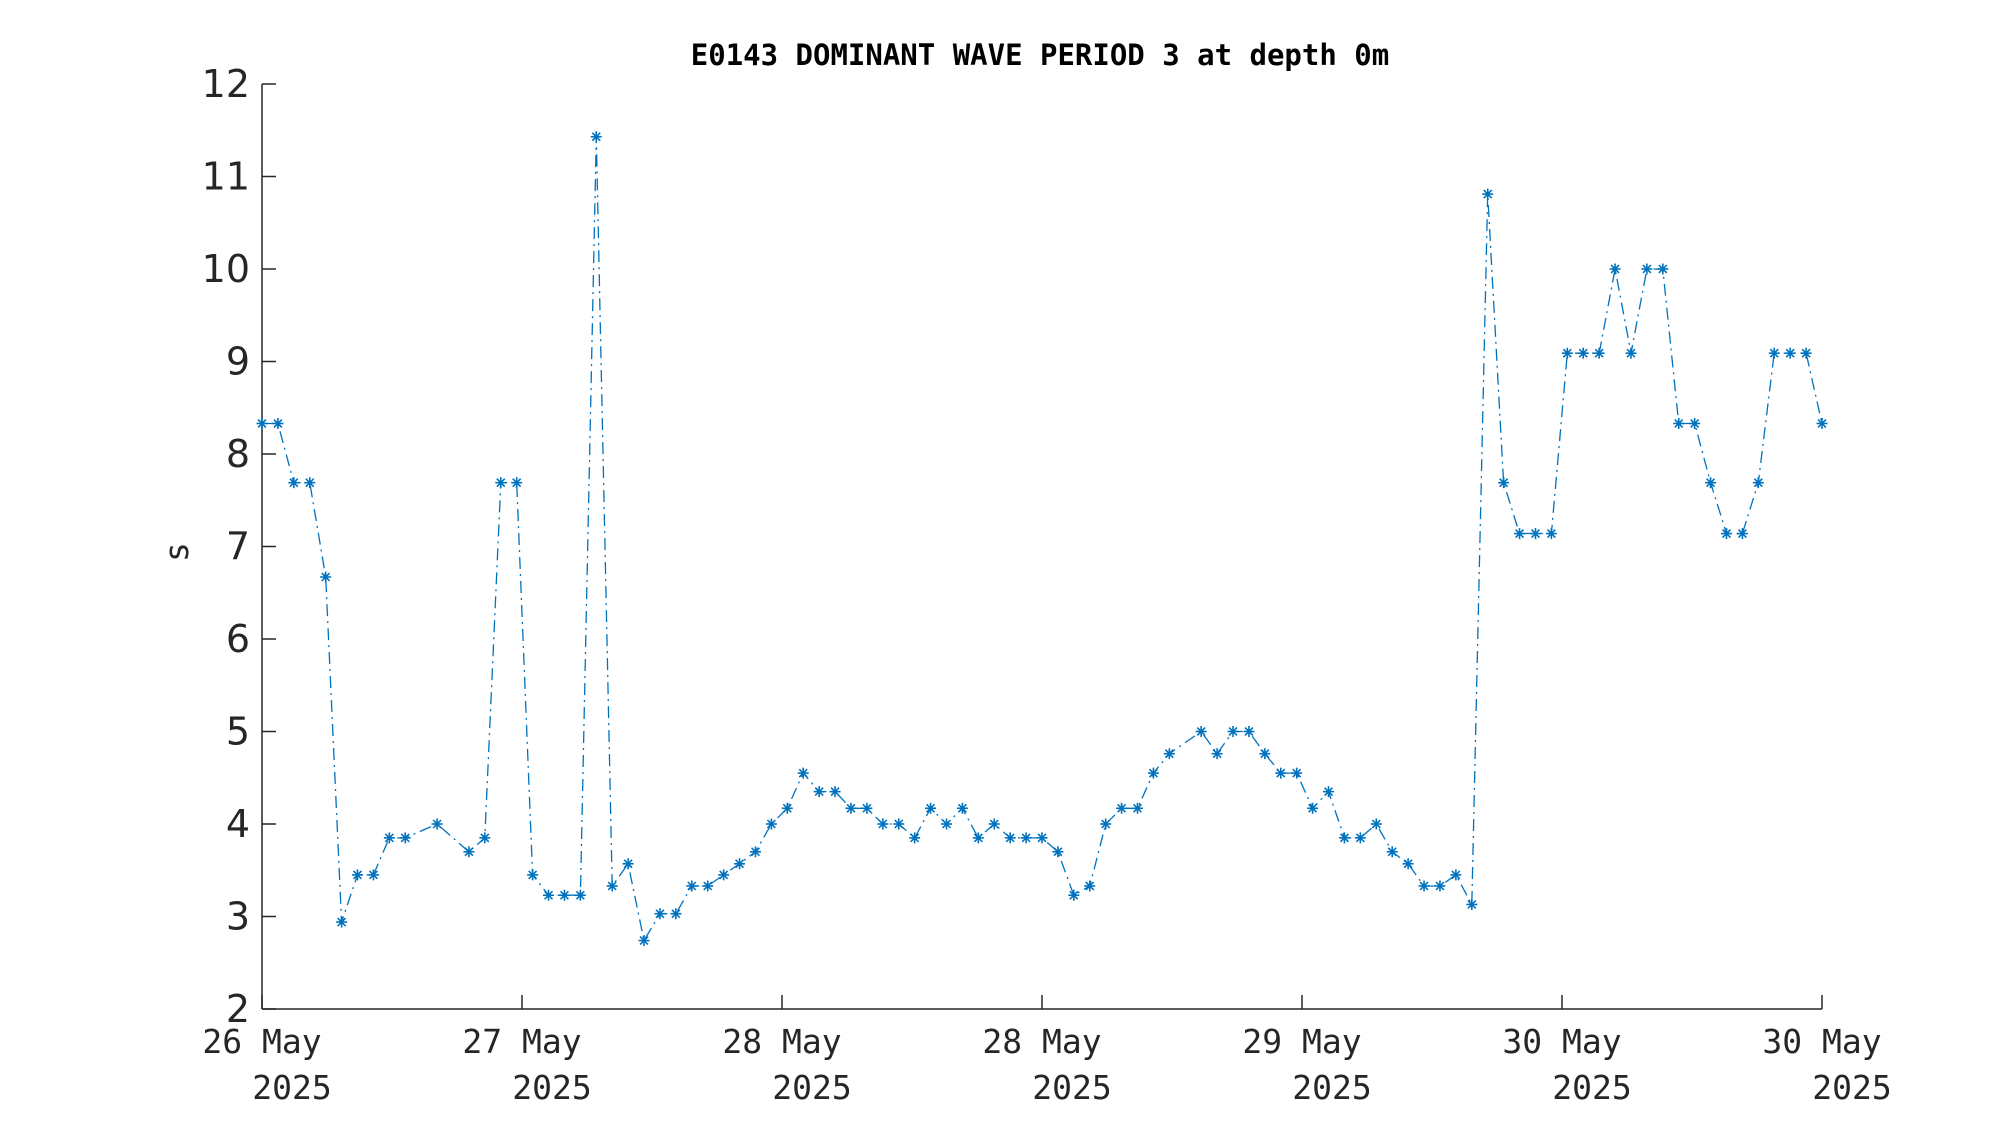  Describe the element at coordinates (226, 177) in the screenshot. I see `y-tick-label: 11` at that location.